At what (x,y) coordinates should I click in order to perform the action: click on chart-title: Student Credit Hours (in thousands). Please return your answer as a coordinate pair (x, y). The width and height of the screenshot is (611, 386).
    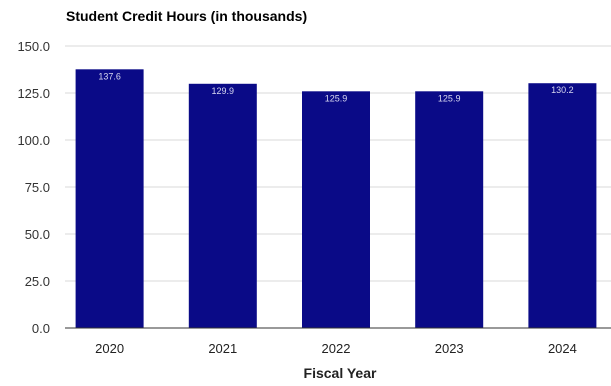
    Looking at the image, I should click on (186, 16).